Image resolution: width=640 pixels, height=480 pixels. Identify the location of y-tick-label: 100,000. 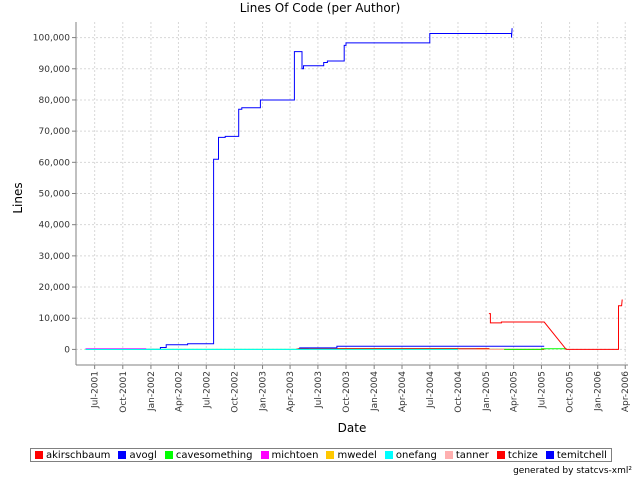
(51, 39).